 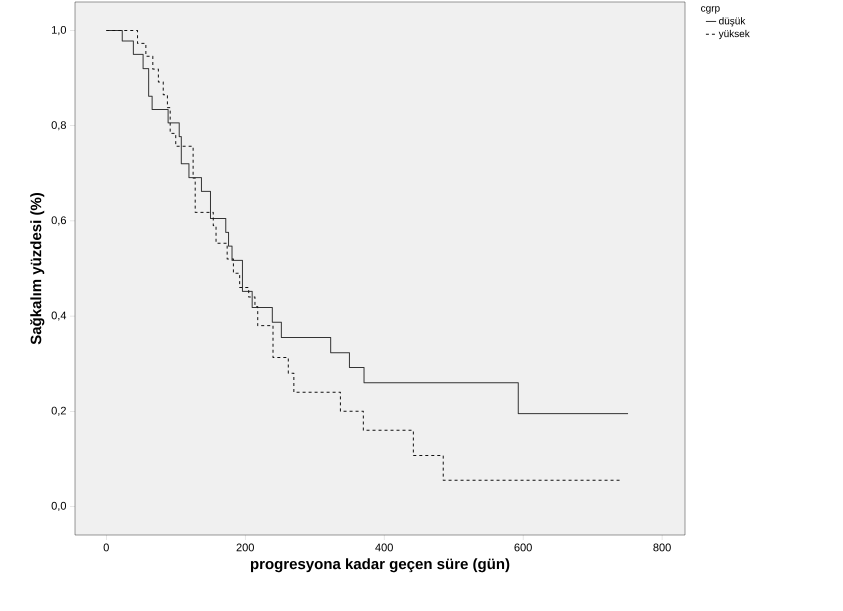 What do you see at coordinates (37, 268) in the screenshot?
I see `y-axis-title: Sağkalım yüzdesi (%)` at bounding box center [37, 268].